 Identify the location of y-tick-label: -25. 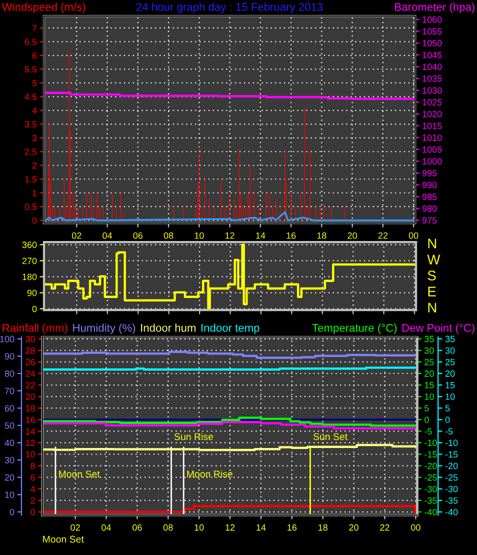
(430, 477).